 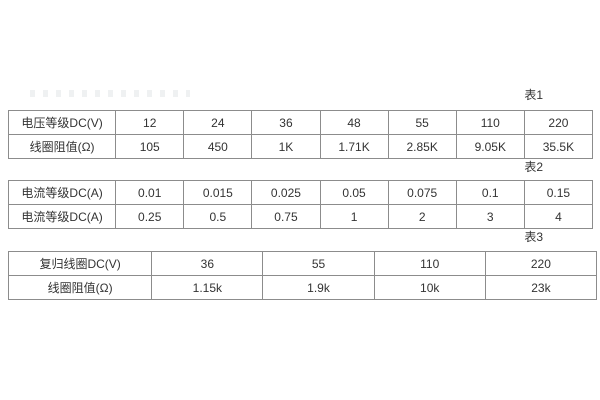 I want to click on table-cell: 9.05K, so click(x=490, y=146).